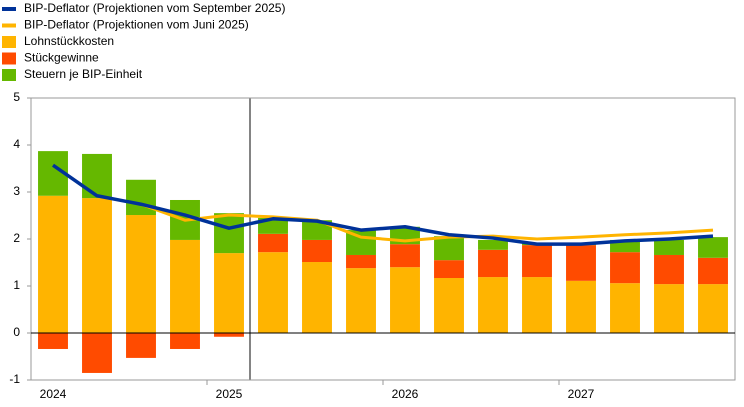 The width and height of the screenshot is (744, 407). I want to click on legend-label: Lohnstückkosten, so click(69, 41).